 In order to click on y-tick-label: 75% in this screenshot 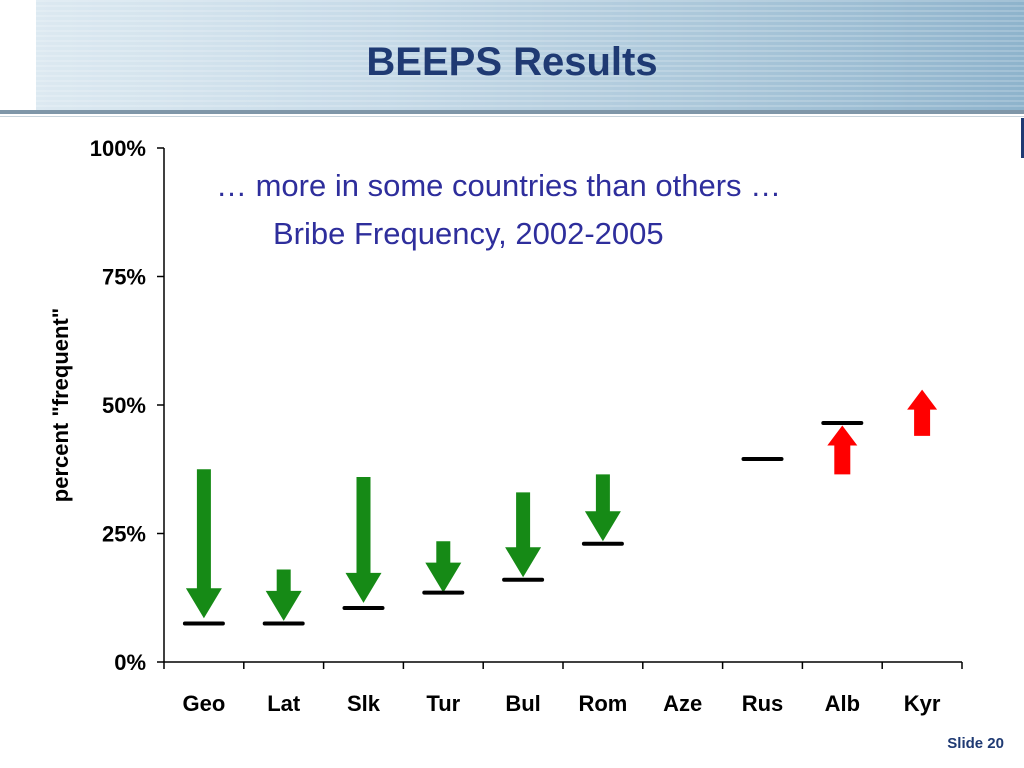, I will do `click(124, 277)`.